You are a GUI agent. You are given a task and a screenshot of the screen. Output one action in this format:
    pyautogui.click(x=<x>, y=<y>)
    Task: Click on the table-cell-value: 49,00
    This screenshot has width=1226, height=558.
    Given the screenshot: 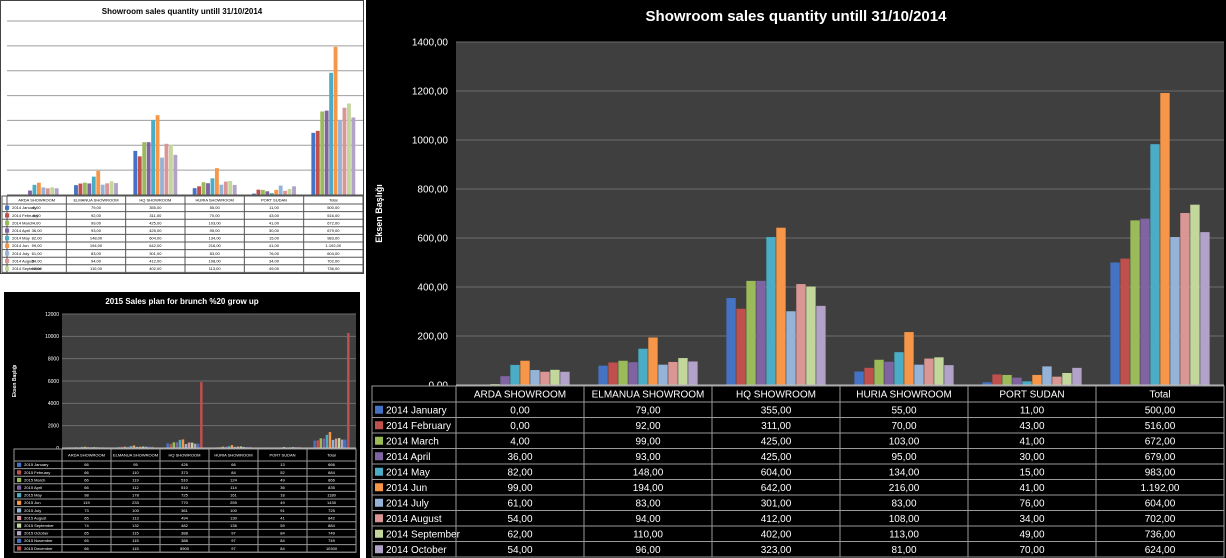 What is the action you would take?
    pyautogui.click(x=274, y=268)
    